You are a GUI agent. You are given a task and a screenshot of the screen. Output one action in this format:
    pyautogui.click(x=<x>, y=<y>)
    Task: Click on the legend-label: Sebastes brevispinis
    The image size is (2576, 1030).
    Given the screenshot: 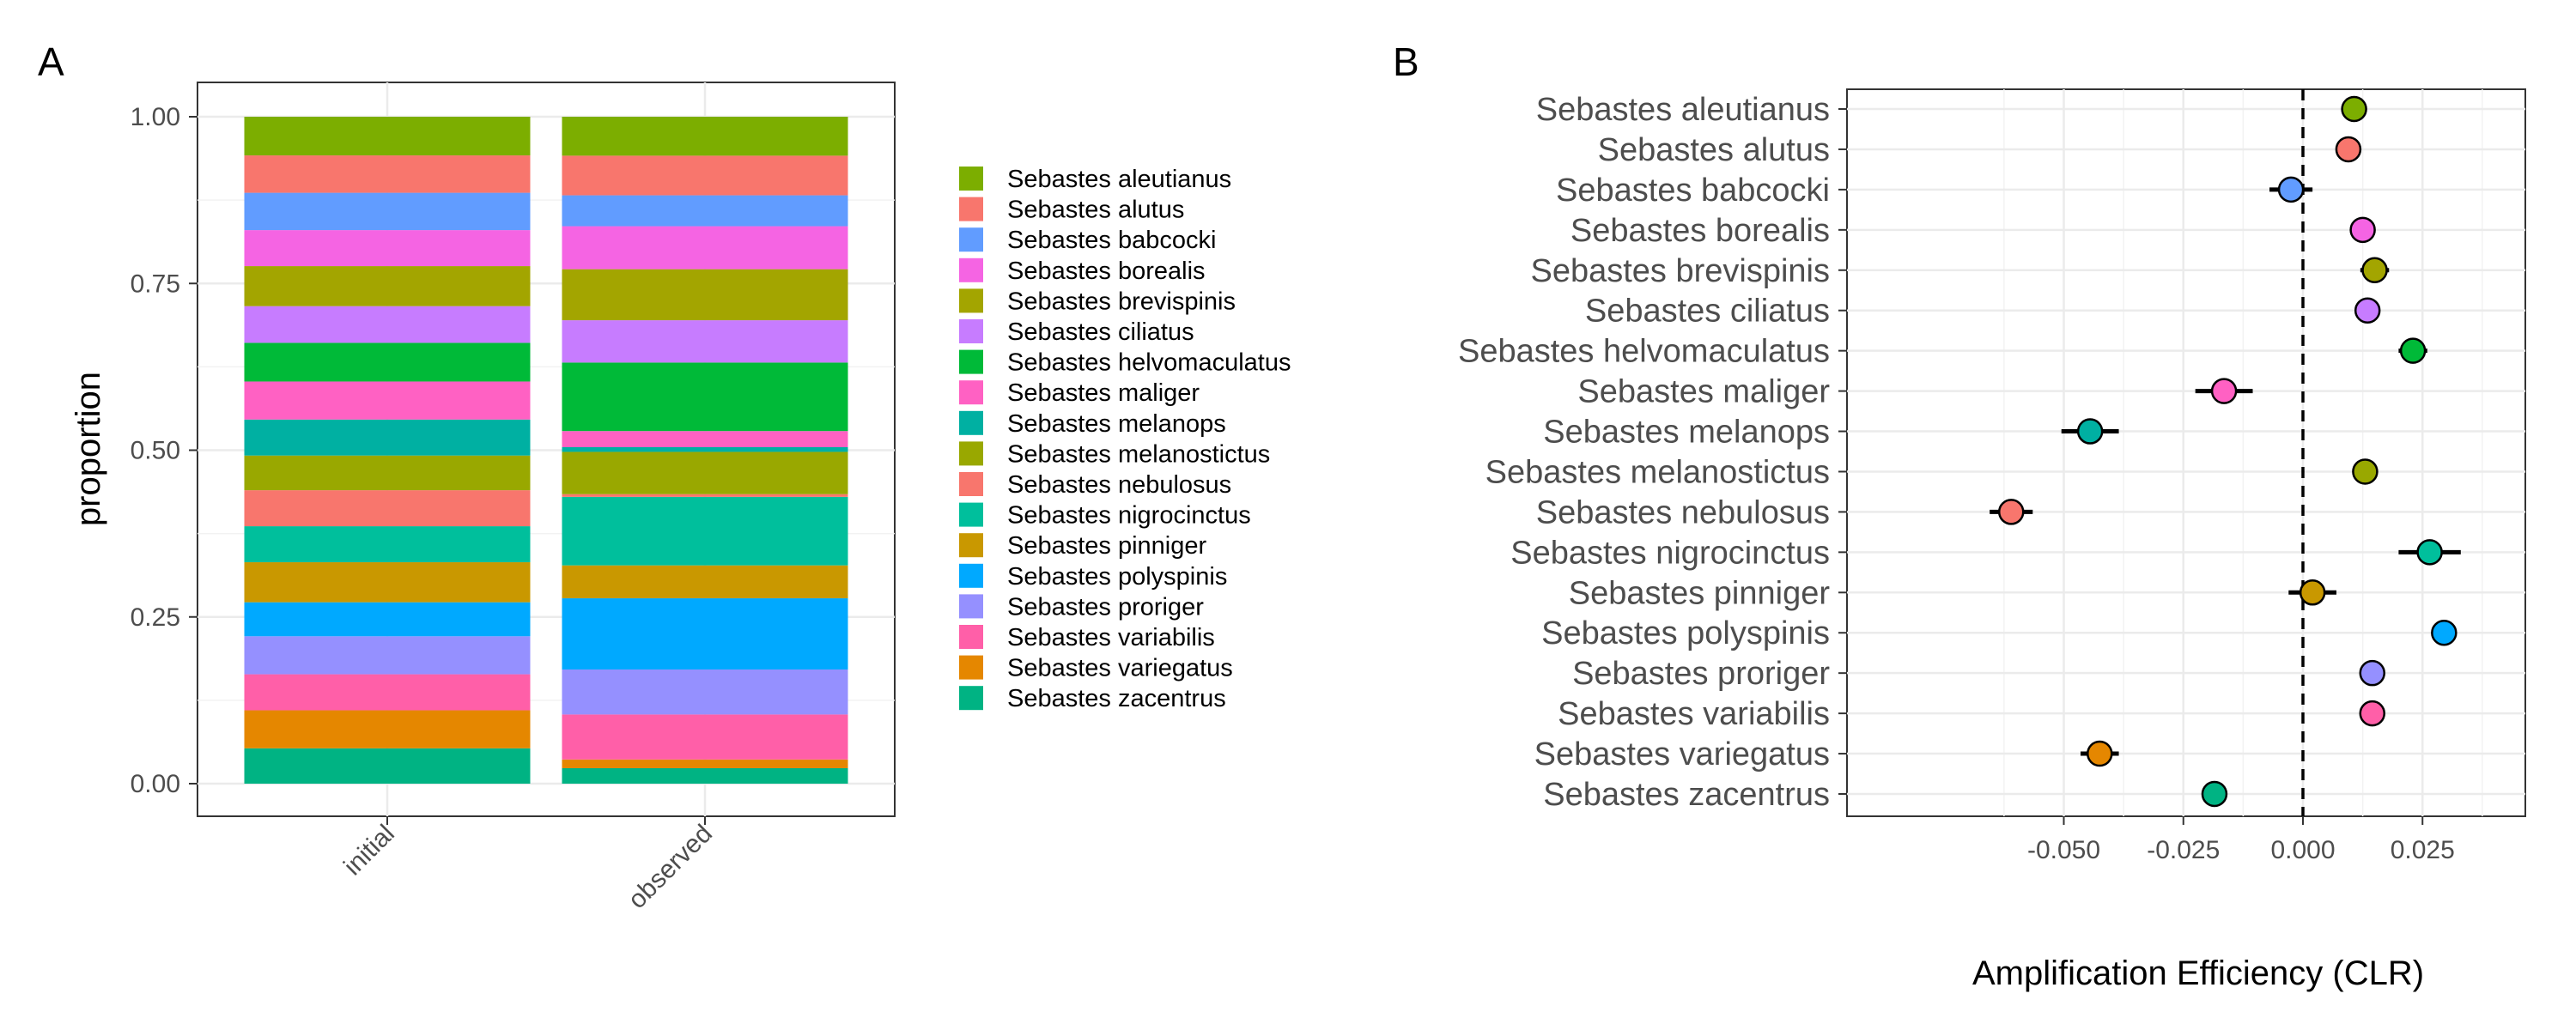 What is the action you would take?
    pyautogui.click(x=1122, y=301)
    